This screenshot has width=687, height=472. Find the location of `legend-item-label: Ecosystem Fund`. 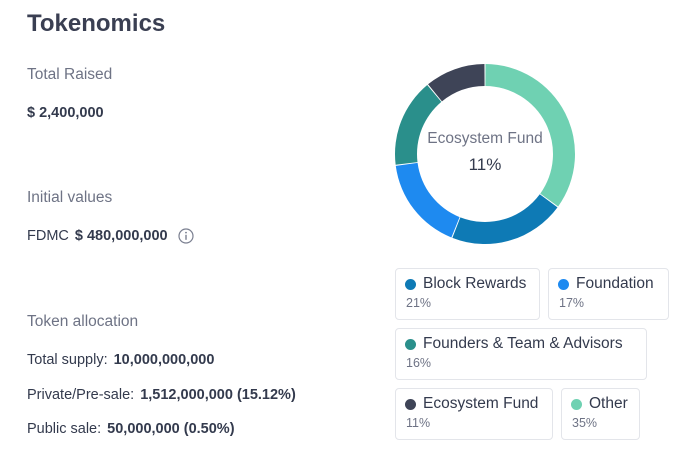

legend-item-label: Ecosystem Fund is located at coordinates (481, 403).